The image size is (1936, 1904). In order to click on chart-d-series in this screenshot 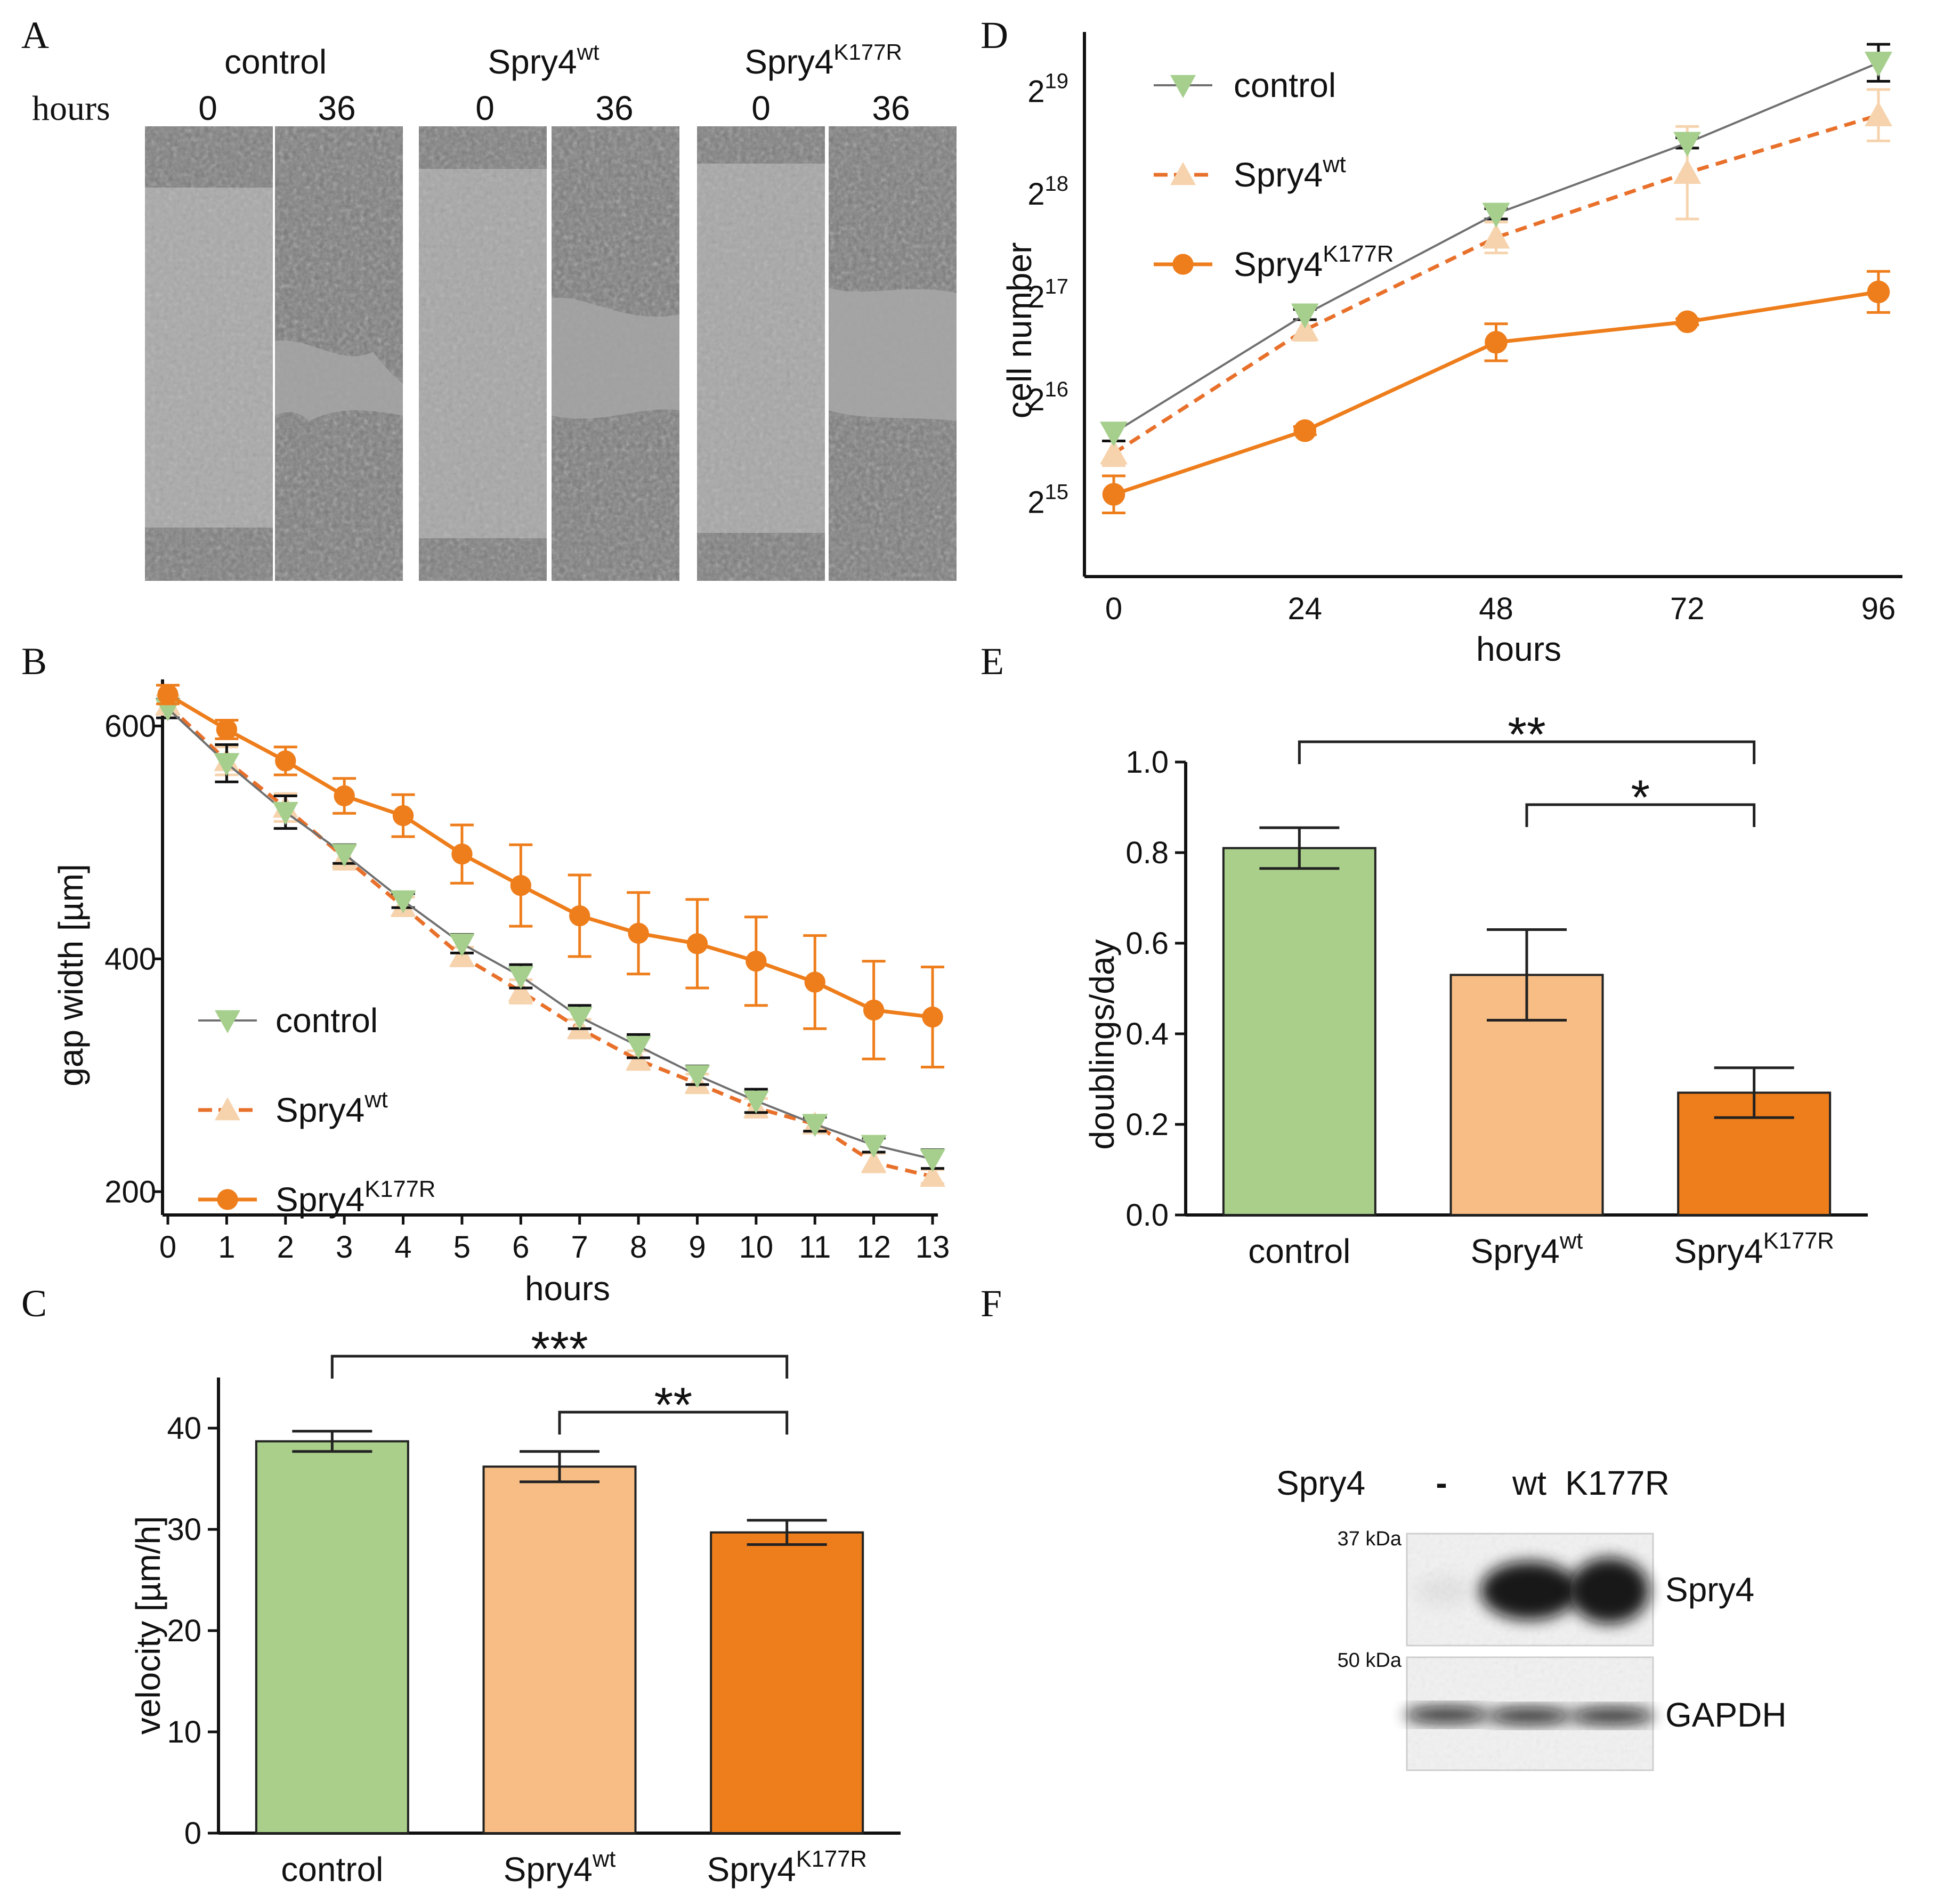, I will do `click(1496, 278)`.